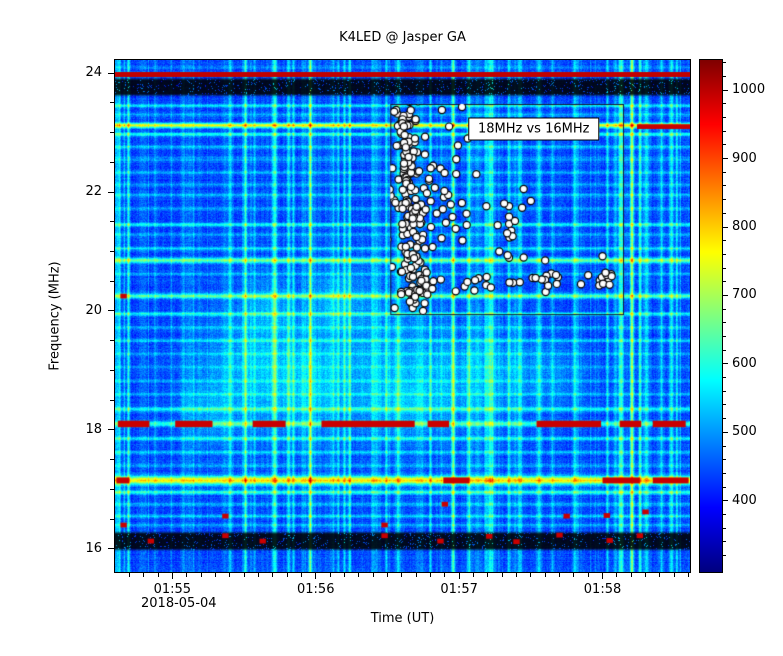 The width and height of the screenshot is (783, 656). I want to click on colorbar-canvas, so click(711, 316).